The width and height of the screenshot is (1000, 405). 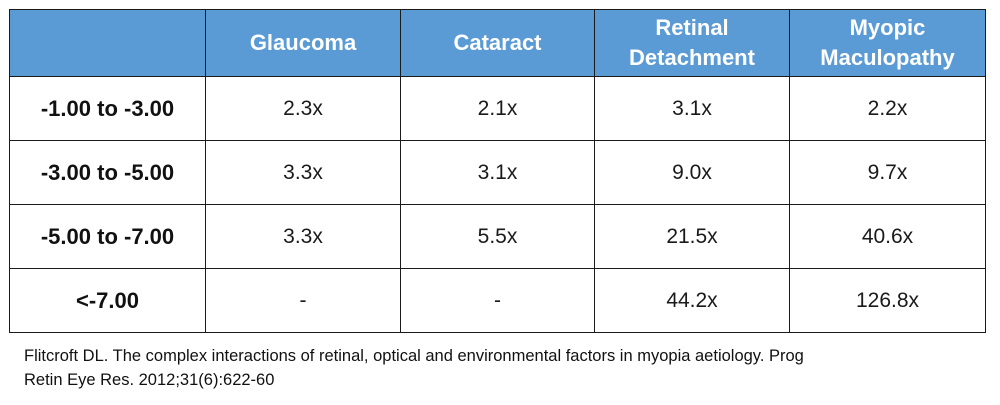 What do you see at coordinates (692, 108) in the screenshot?
I see `cell-retinal-detachment: 3.1x` at bounding box center [692, 108].